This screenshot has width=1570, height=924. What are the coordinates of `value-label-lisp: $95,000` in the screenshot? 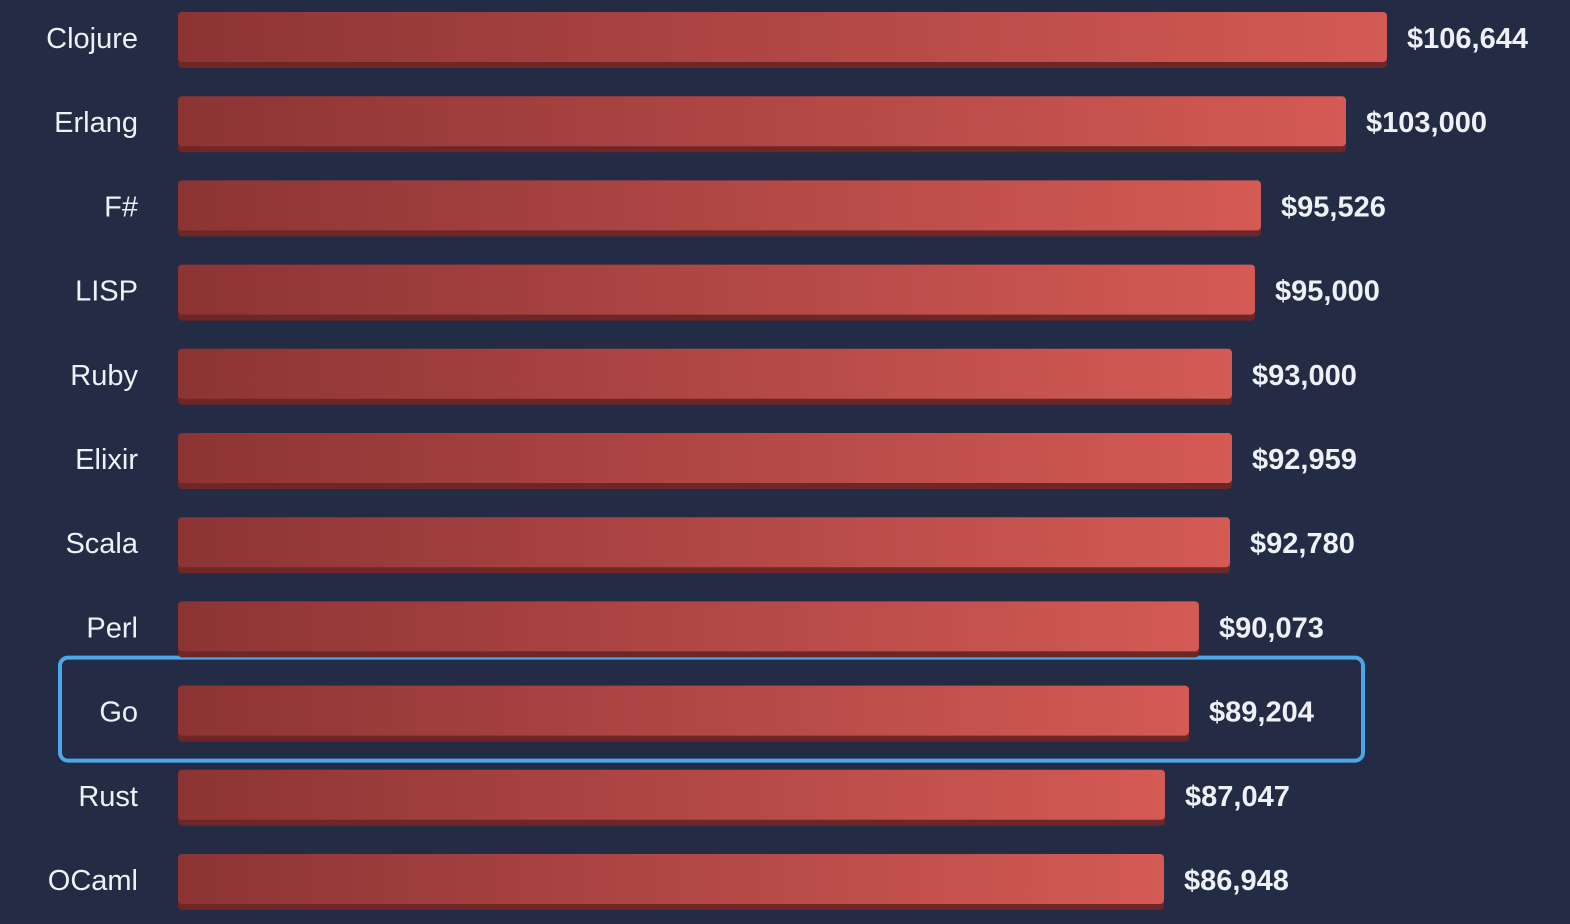 It's located at (1327, 292).